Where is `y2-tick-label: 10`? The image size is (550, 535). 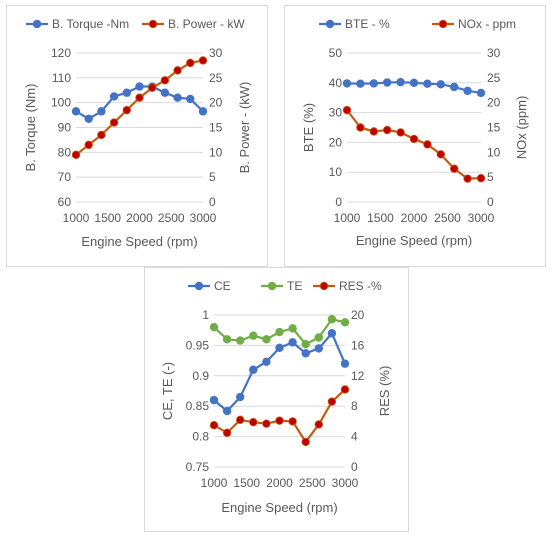 y2-tick-label: 10 is located at coordinates (494, 152).